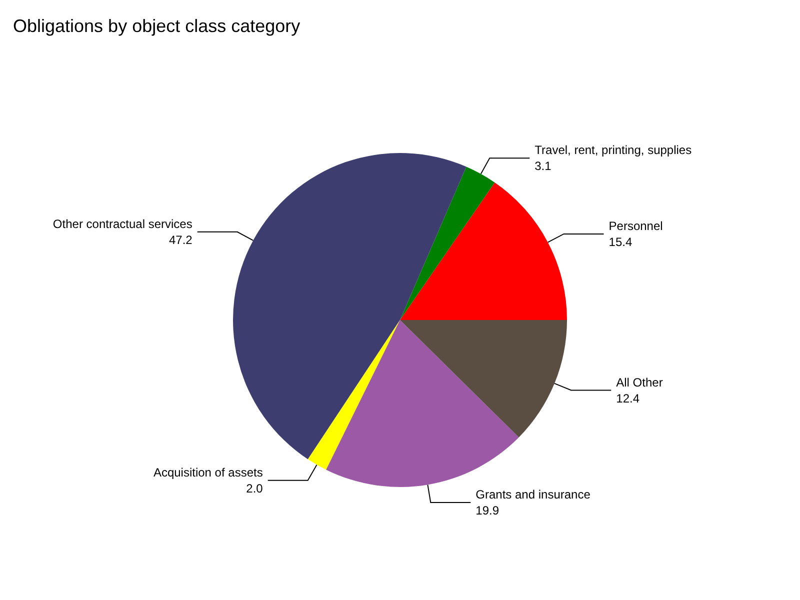 This screenshot has height=600, width=800. I want to click on chart-title: Obligations by object class category, so click(156, 26).